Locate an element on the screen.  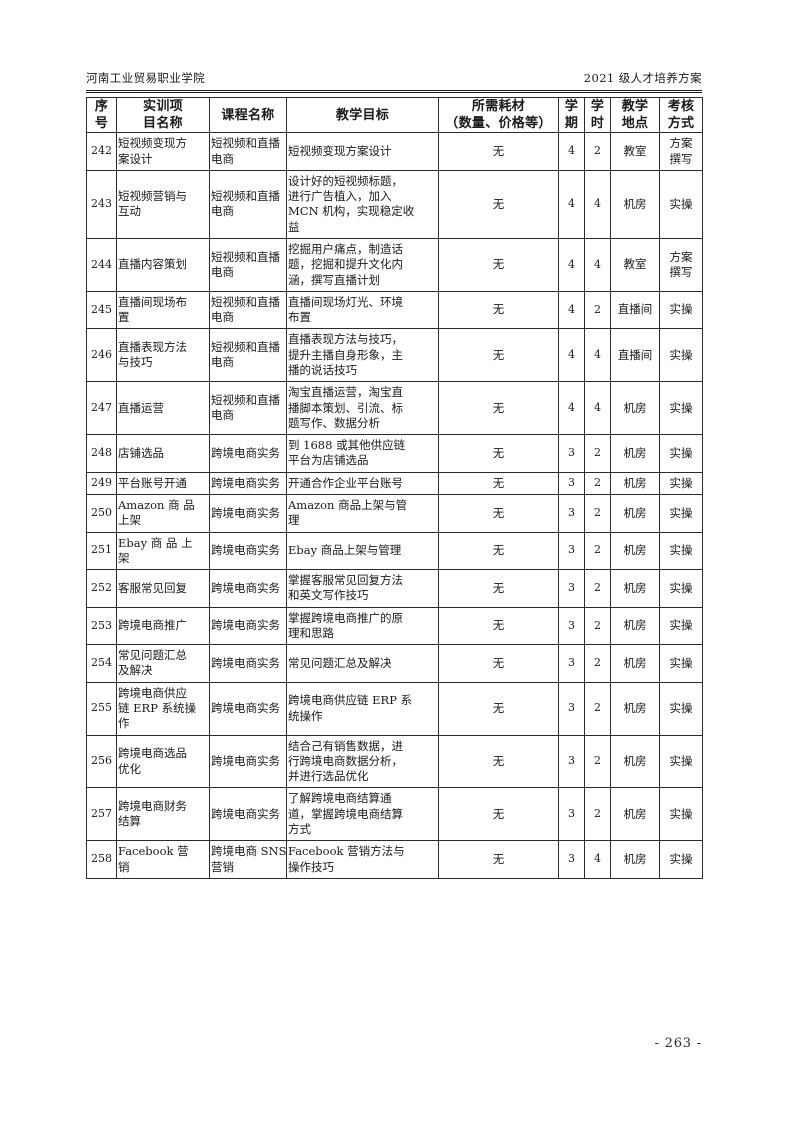
column-header-seq-line2: 号 is located at coordinates (101, 124).